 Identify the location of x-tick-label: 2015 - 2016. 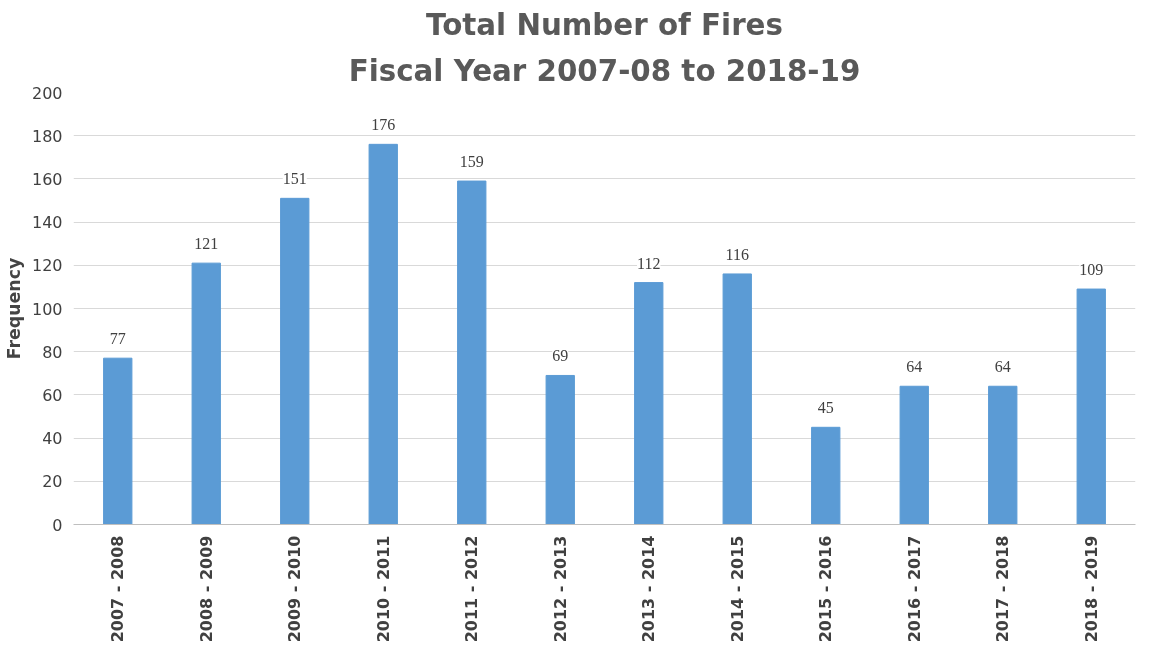
(826, 589).